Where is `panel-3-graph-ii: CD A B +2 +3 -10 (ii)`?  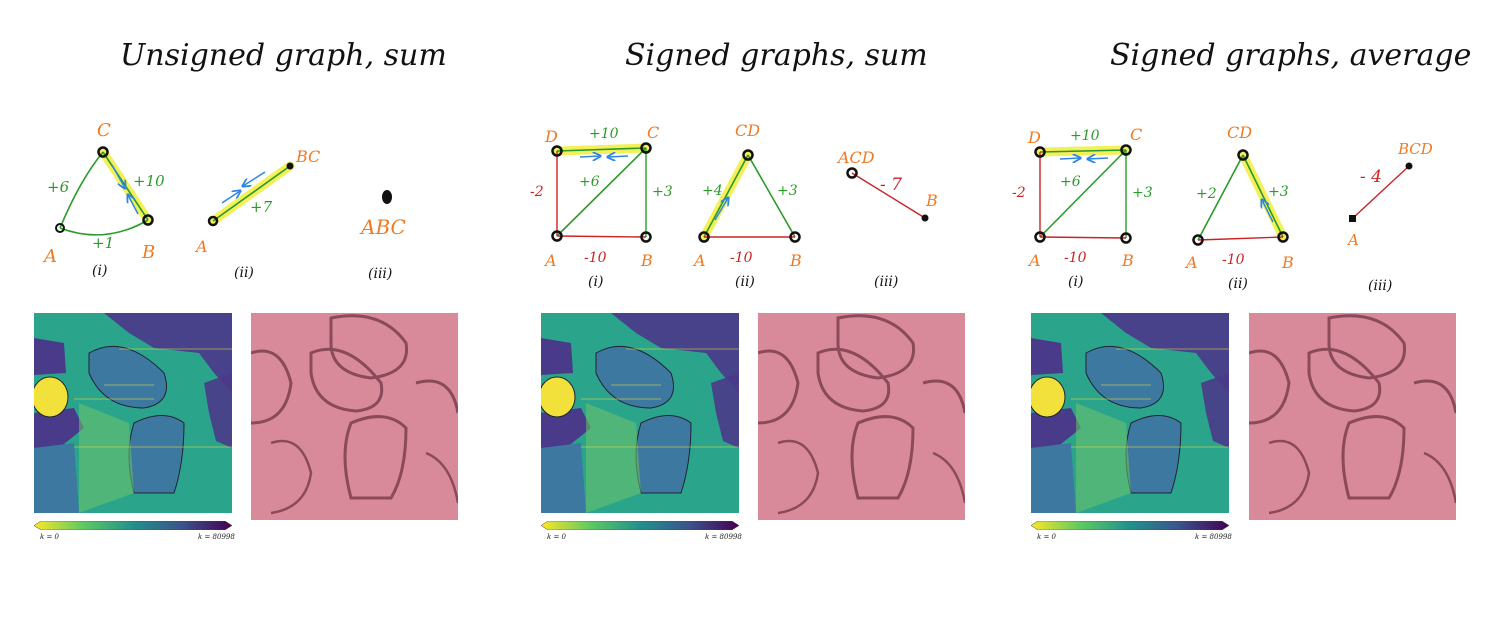
panel-3-graph-ii: CD A B +2 +3 -10 (ii) is located at coordinates (1239, 207).